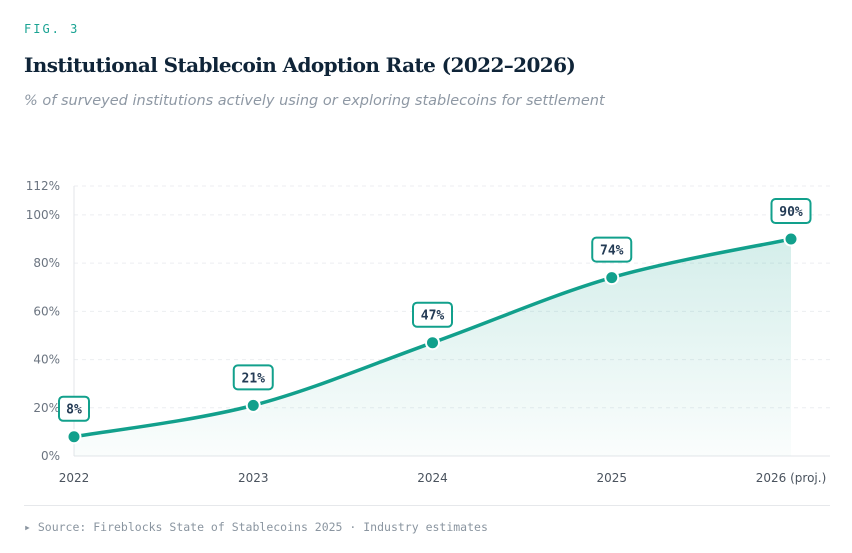 This screenshot has height=553, width=852. I want to click on x-tick-label: 2022, so click(74, 478).